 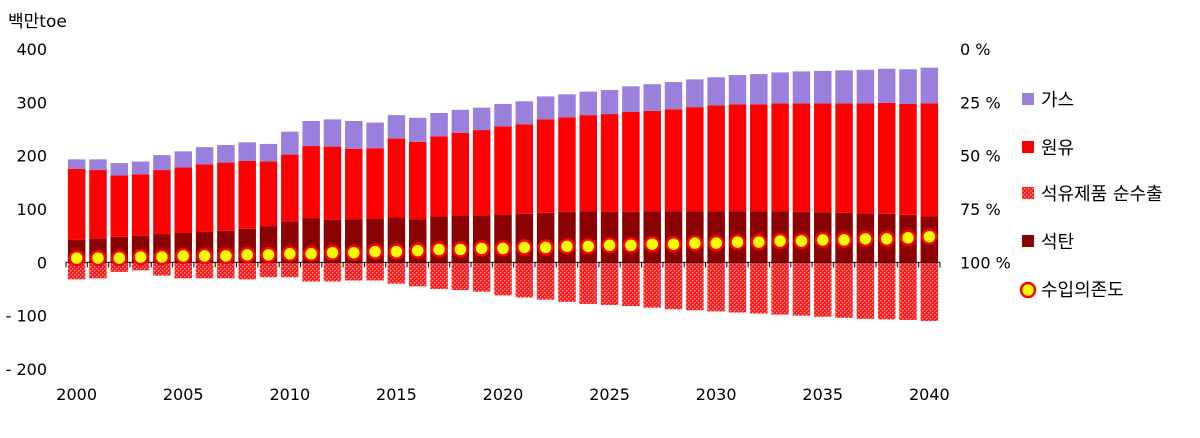 I want to click on legend-label: 가스, so click(x=1057, y=100).